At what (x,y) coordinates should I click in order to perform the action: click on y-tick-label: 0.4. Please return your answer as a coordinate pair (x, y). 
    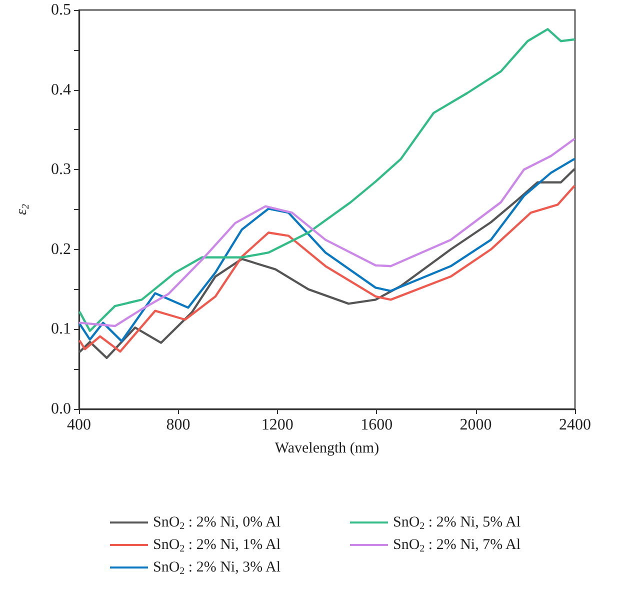
    Looking at the image, I should click on (61, 89).